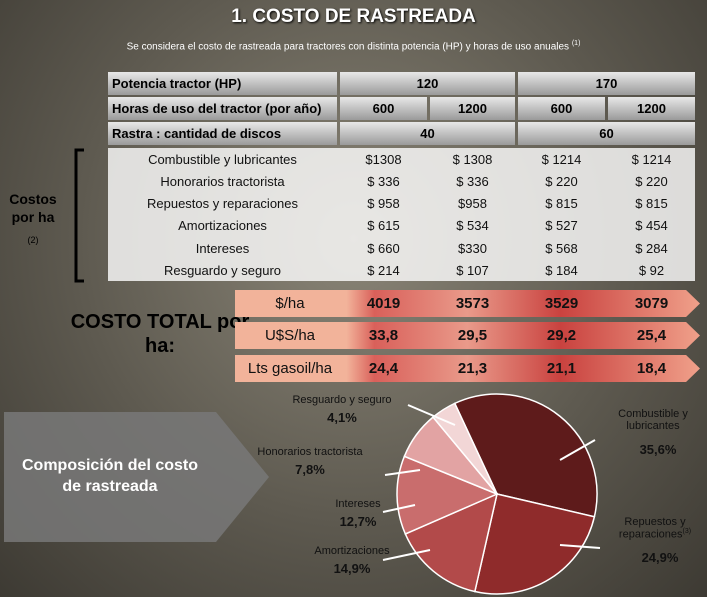 This screenshot has height=597, width=707. Describe the element at coordinates (222, 248) in the screenshot. I see `row-label: Intereses` at that location.